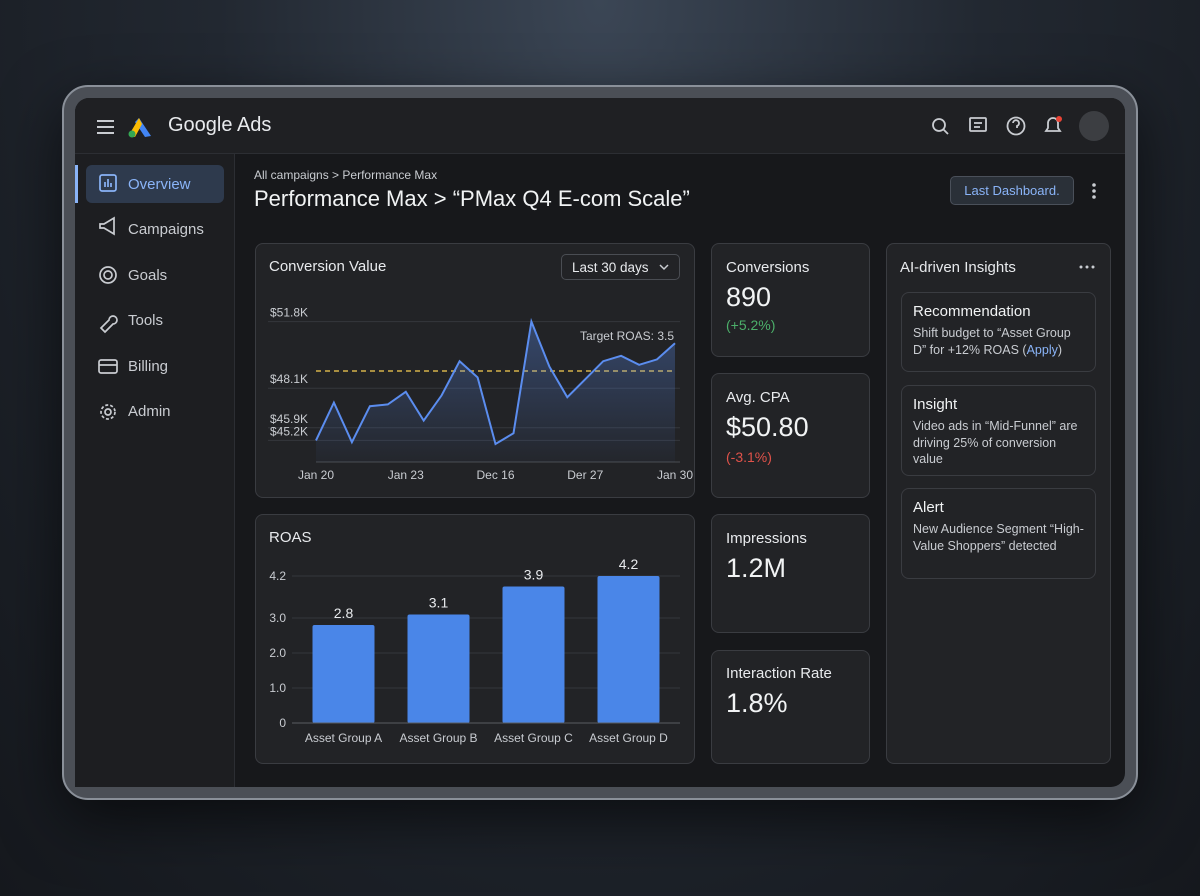 The image size is (1200, 896). Describe the element at coordinates (958, 267) in the screenshot. I see `insights-title: AI-driven Insights` at that location.